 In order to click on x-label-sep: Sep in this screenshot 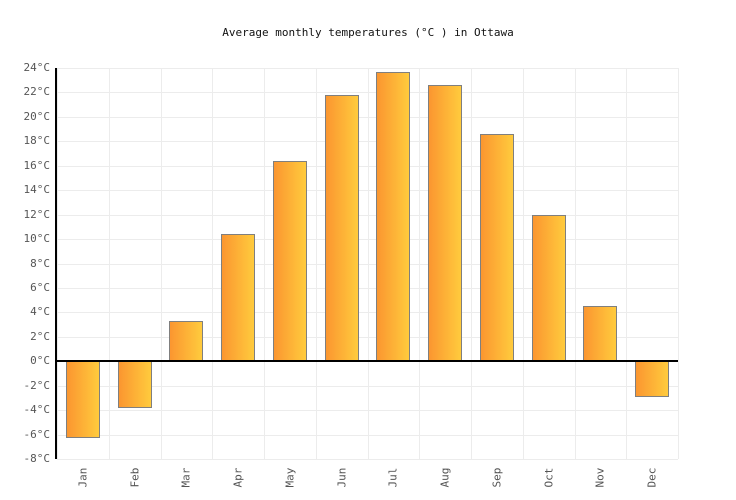, I will do `click(497, 477)`.